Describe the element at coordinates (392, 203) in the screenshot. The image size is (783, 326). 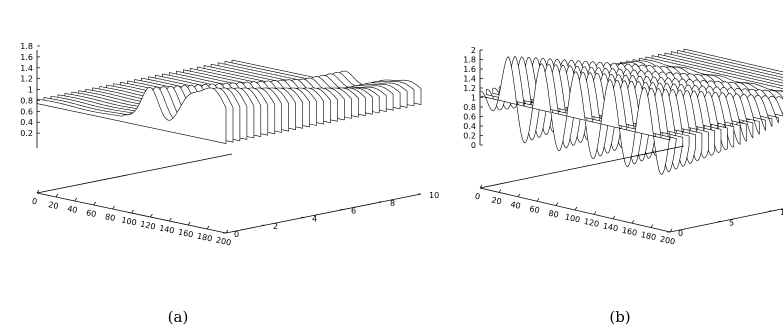
I see `y-tick-label: 8` at that location.